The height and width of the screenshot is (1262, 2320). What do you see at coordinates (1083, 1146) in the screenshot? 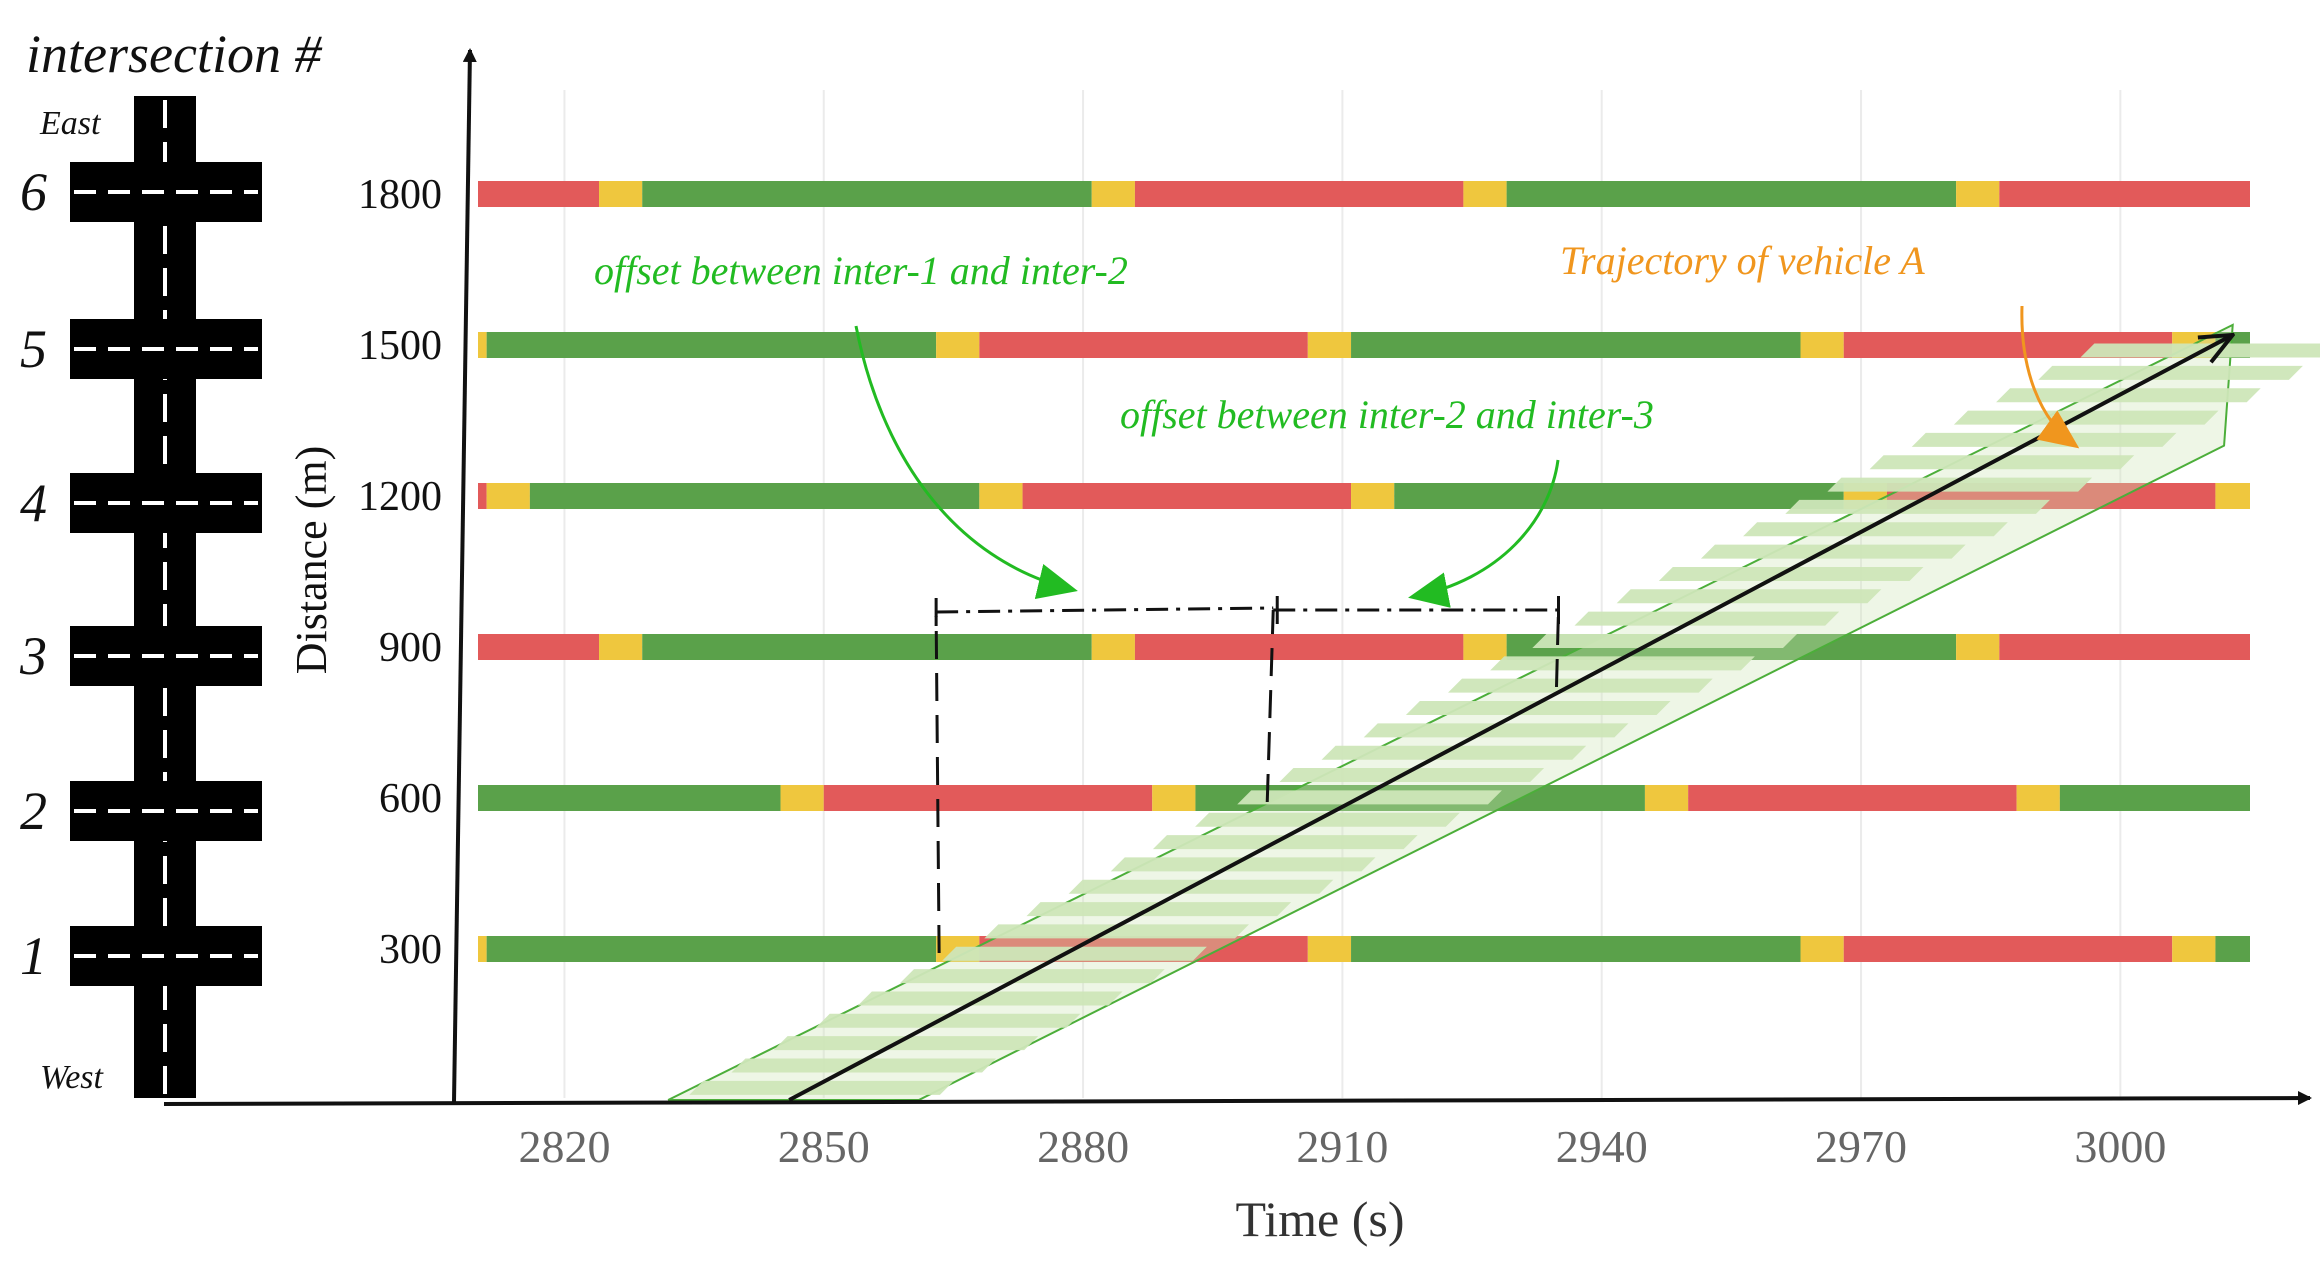
I see `x-tick-label: 2880` at bounding box center [1083, 1146].